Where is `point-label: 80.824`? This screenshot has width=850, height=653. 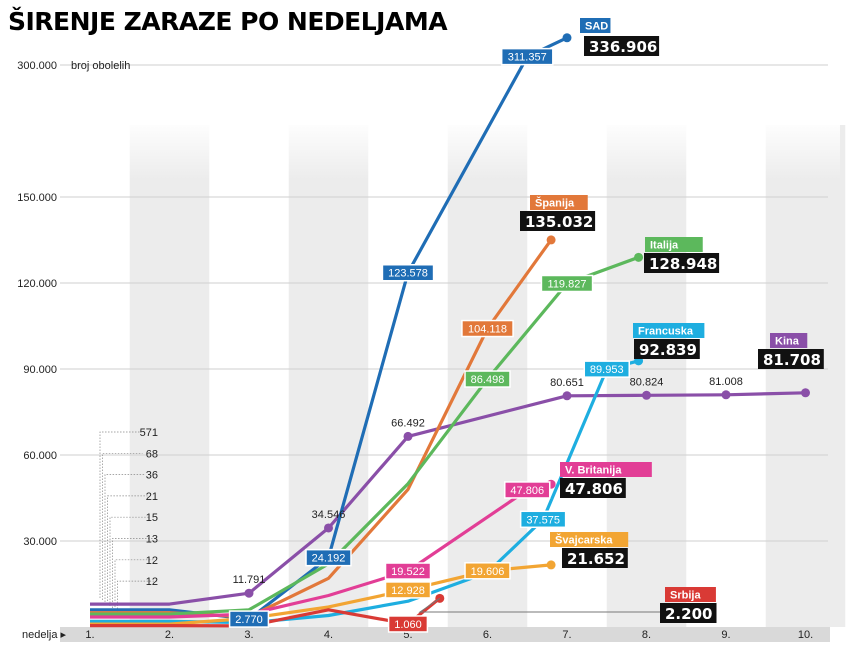 point-label: 80.824 is located at coordinates (647, 382).